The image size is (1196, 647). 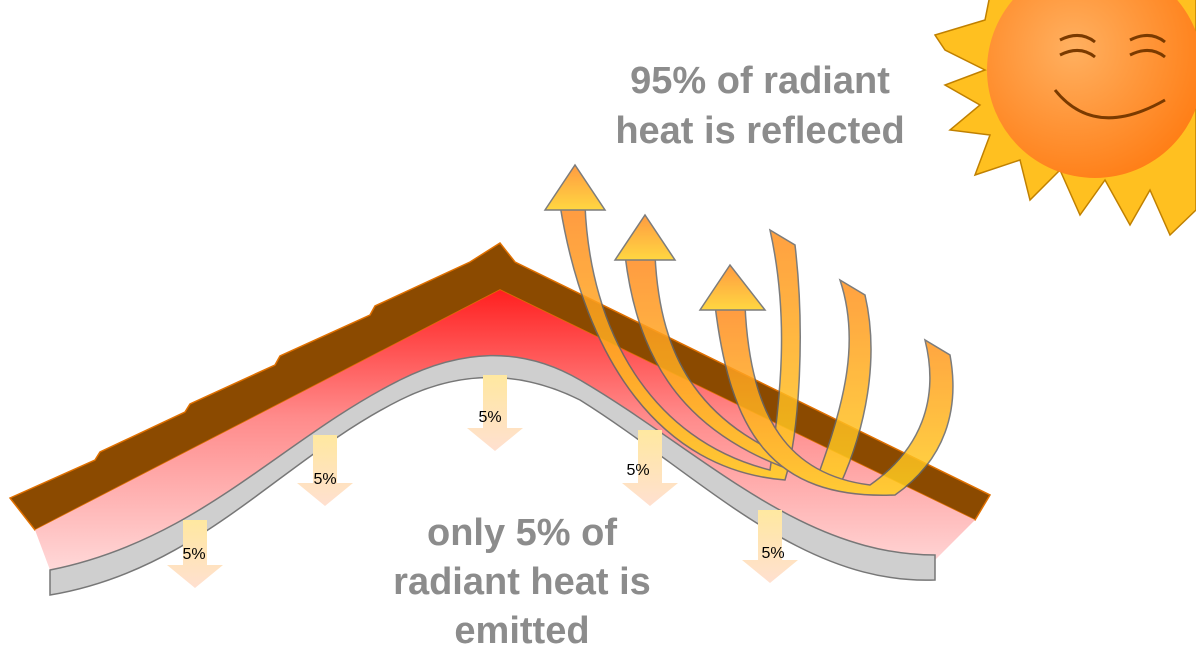 What do you see at coordinates (759, 131) in the screenshot?
I see `reflected-label-line: heat is reflected` at bounding box center [759, 131].